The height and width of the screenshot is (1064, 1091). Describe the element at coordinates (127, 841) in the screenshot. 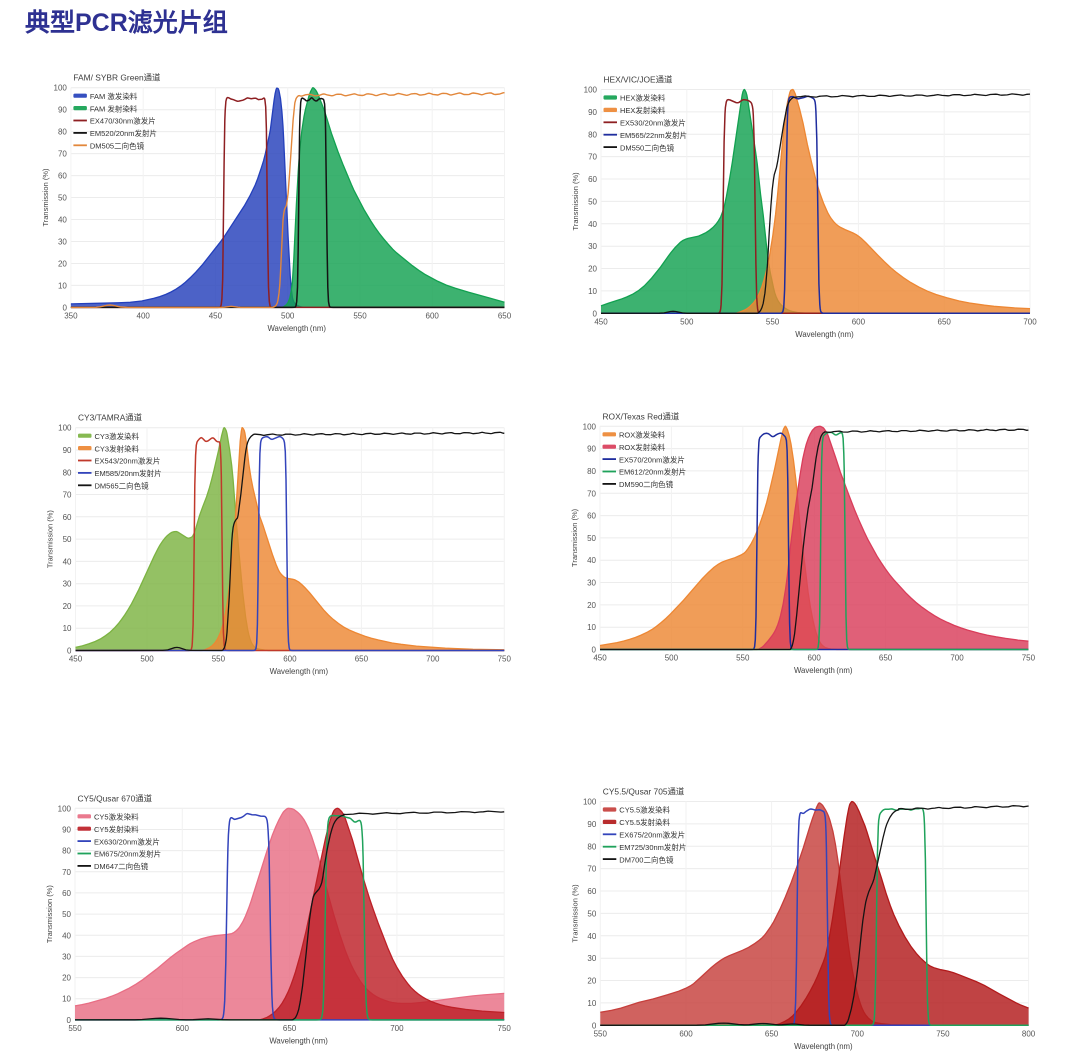

I see `svg-text: EX630/20nm激发片` at that location.